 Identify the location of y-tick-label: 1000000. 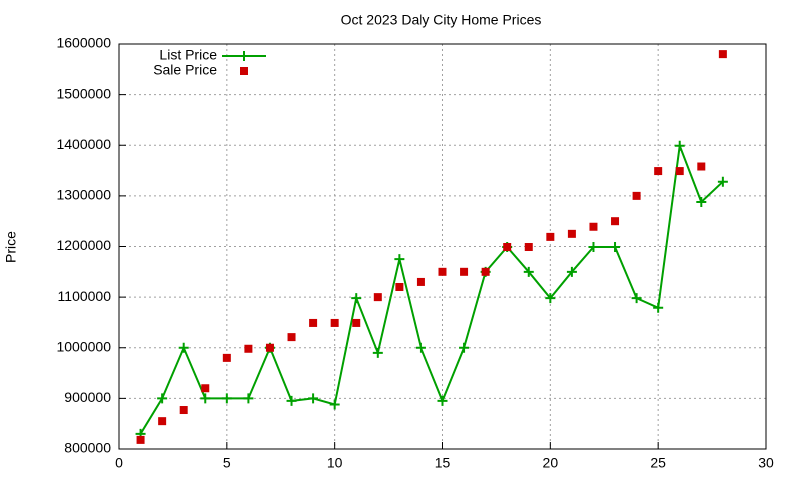
(83, 346).